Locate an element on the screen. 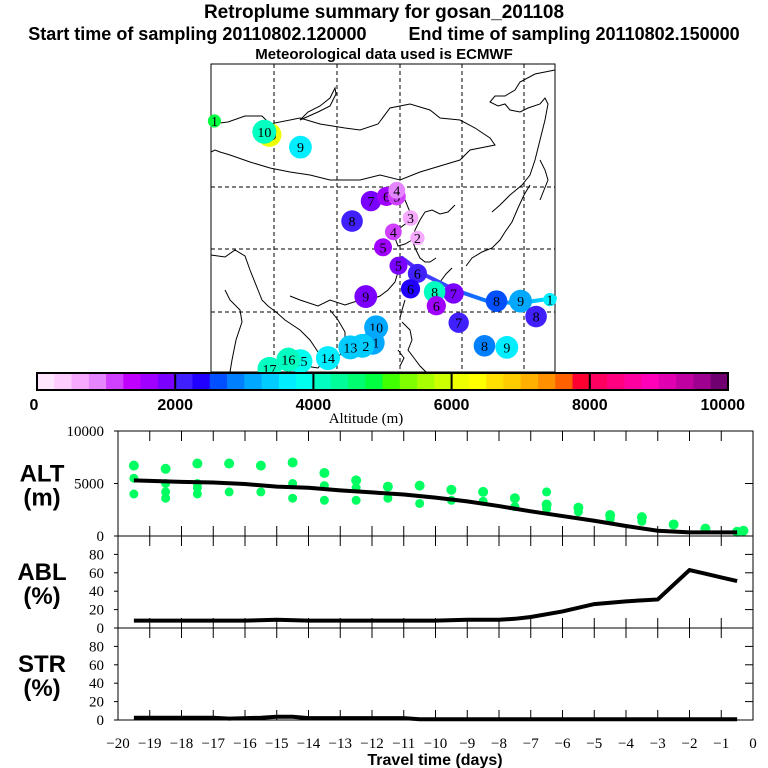 The width and height of the screenshot is (768, 768). marker-day-label: 10 is located at coordinates (264, 133).